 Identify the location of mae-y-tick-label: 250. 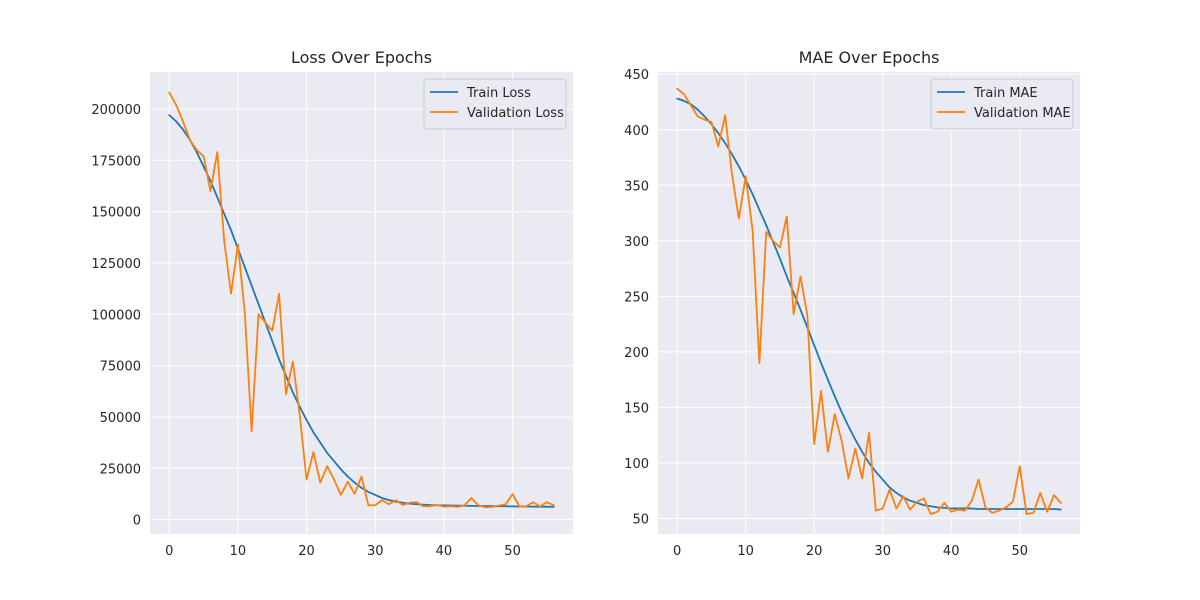
(636, 297).